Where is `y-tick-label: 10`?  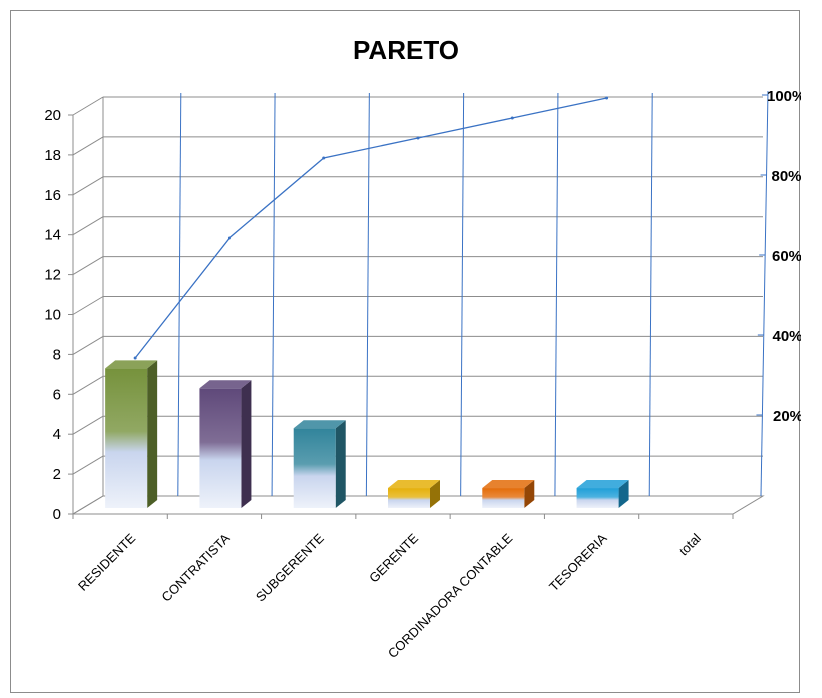 y-tick-label: 10 is located at coordinates (52, 315).